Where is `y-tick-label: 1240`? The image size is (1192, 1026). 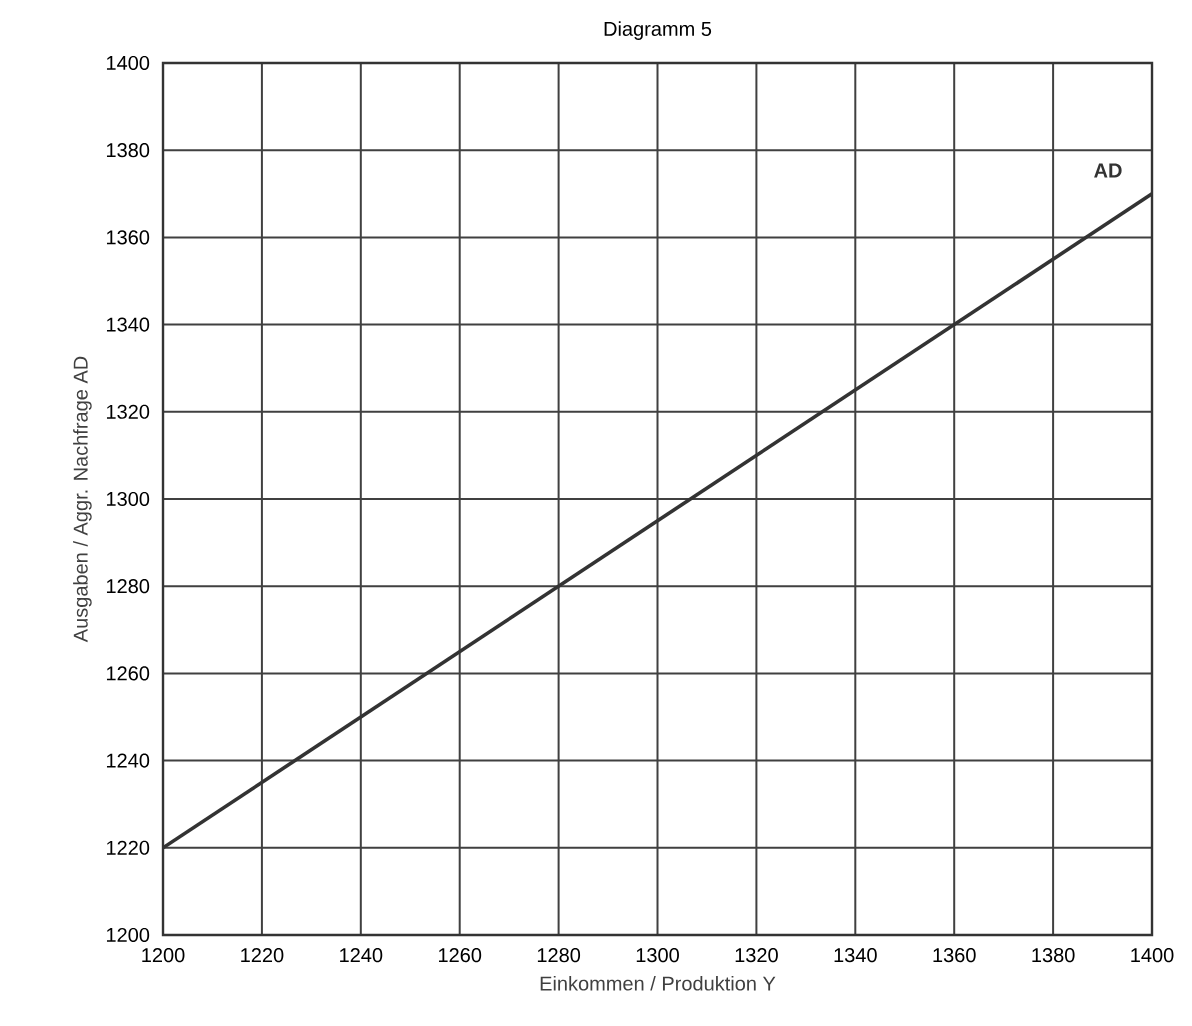 y-tick-label: 1240 is located at coordinates (128, 760).